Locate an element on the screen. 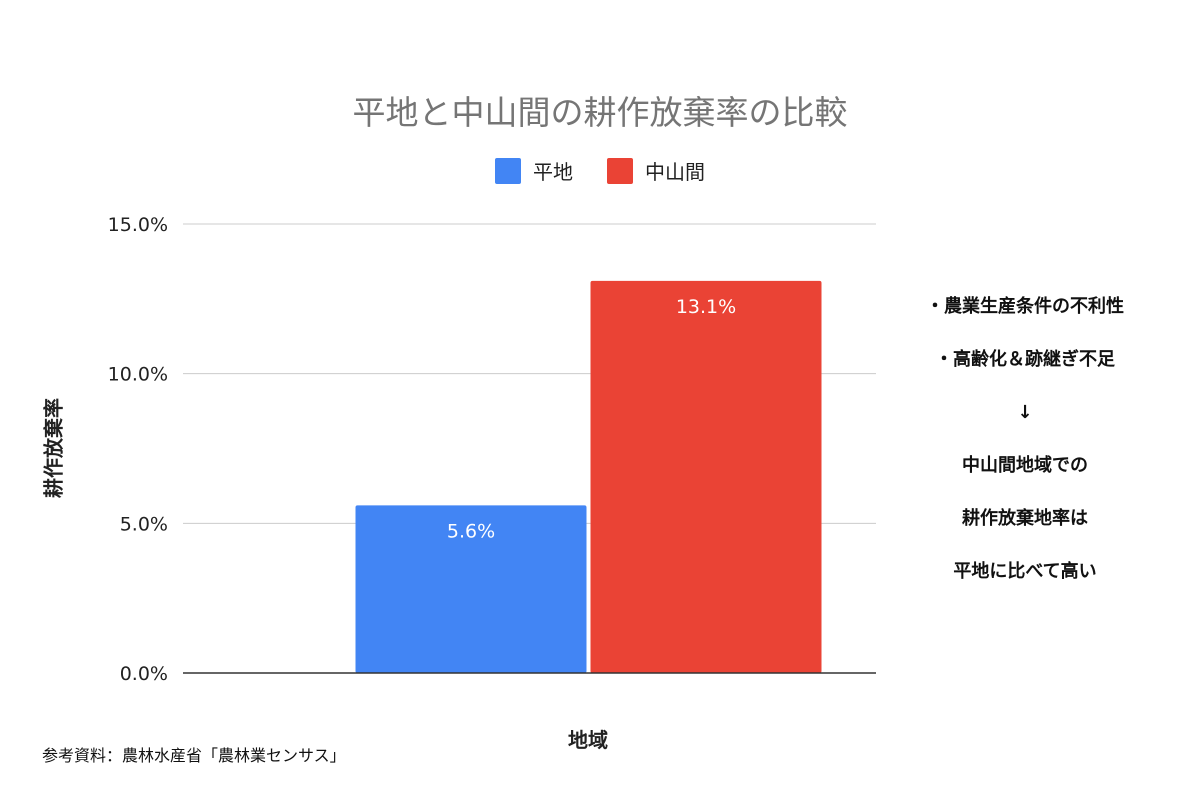 The width and height of the screenshot is (1200, 800). chart-legend: 平地 中山間 is located at coordinates (600, 170).